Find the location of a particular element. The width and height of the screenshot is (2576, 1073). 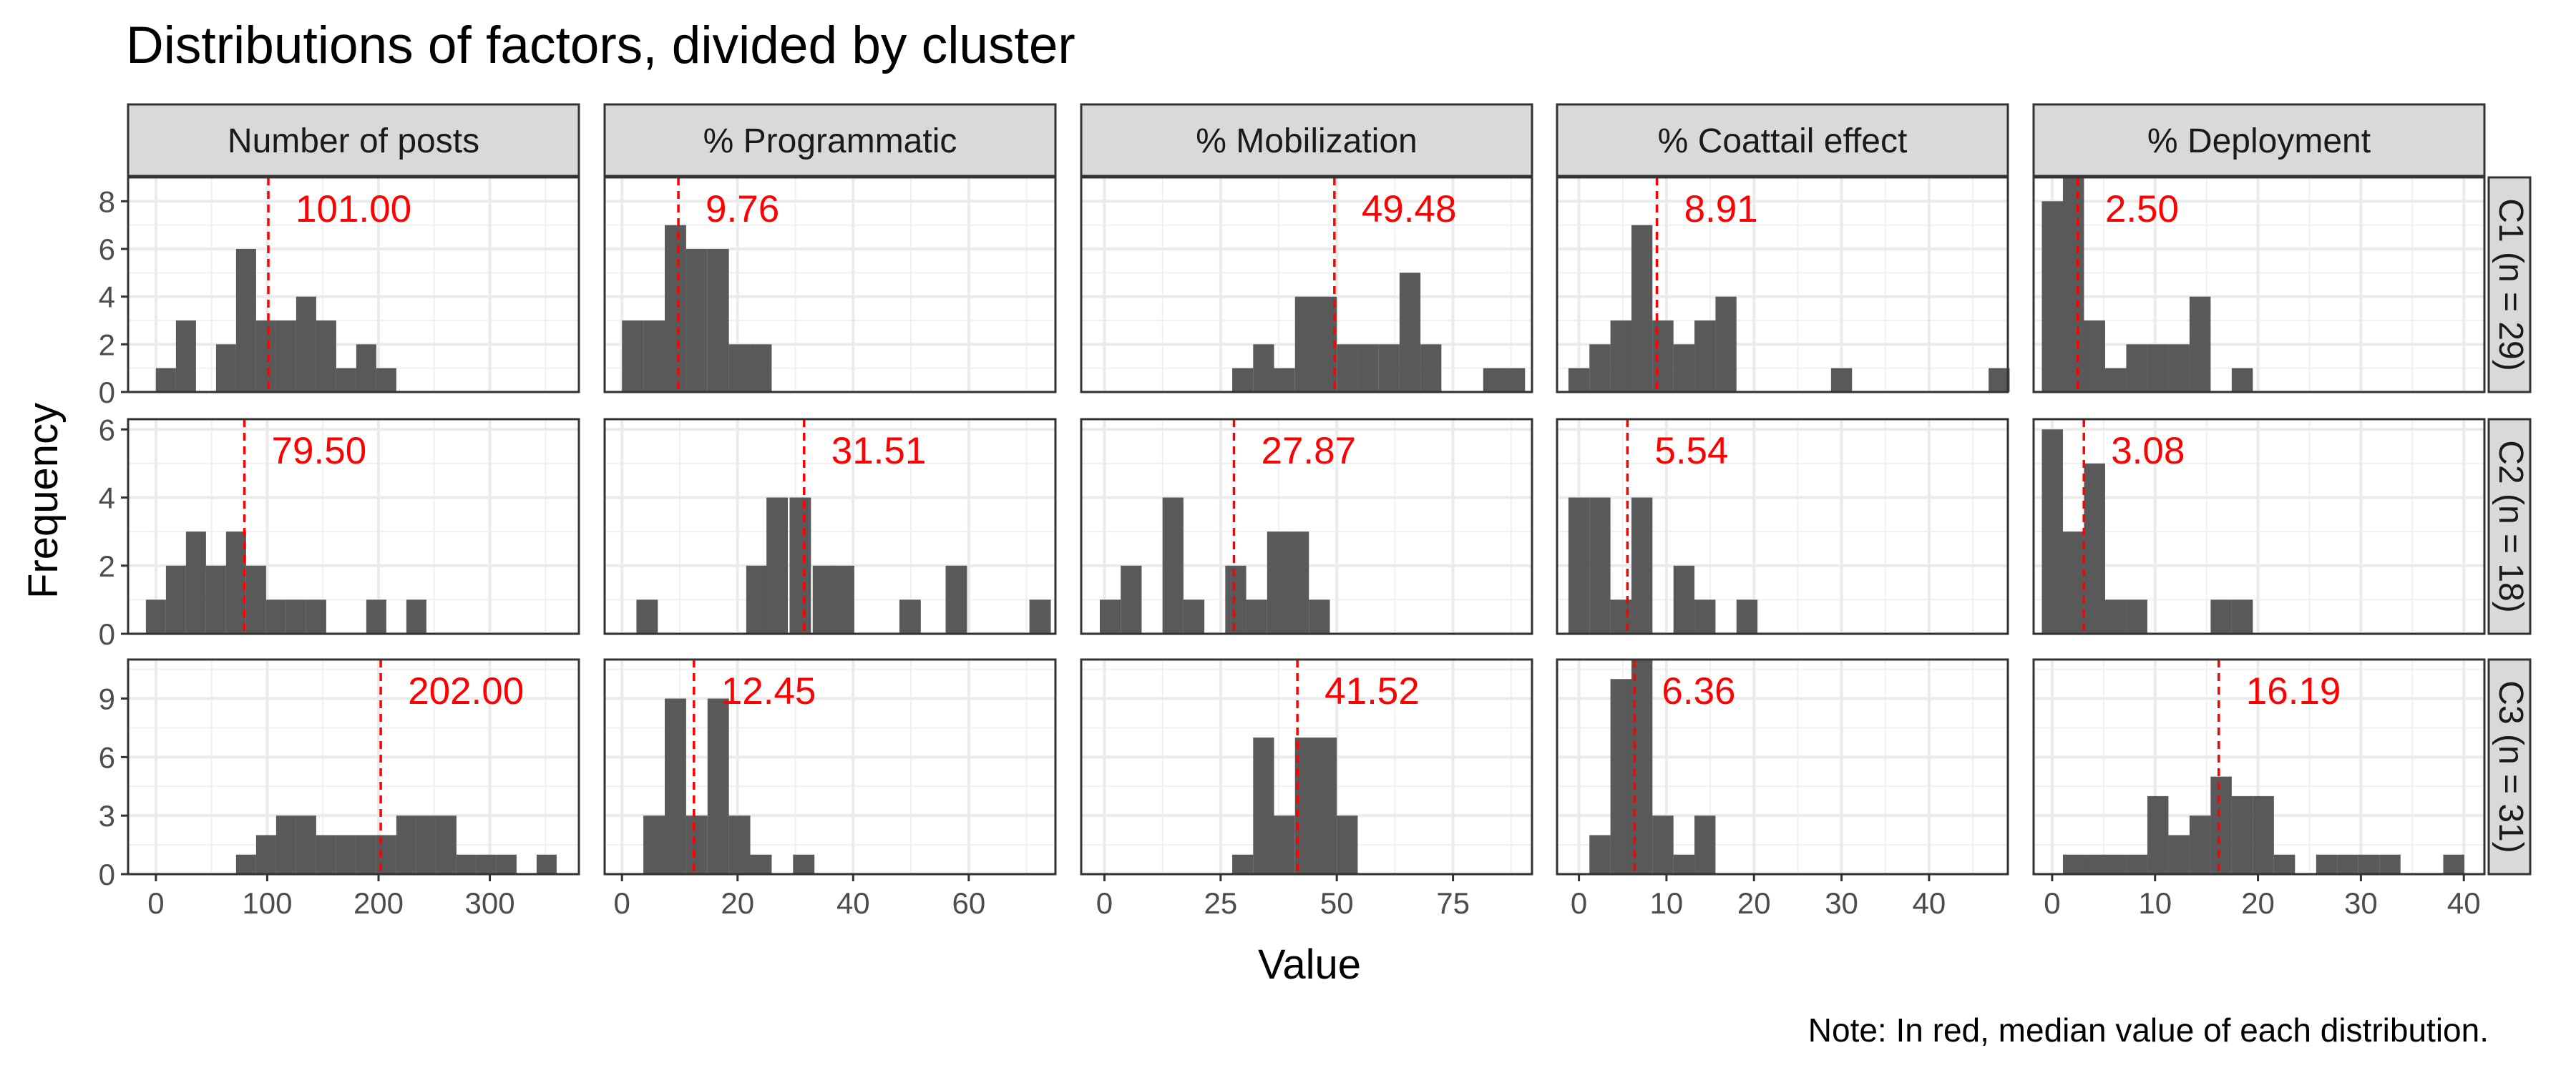

row-strip-label: C1 (n = 29) is located at coordinates (2510, 284).